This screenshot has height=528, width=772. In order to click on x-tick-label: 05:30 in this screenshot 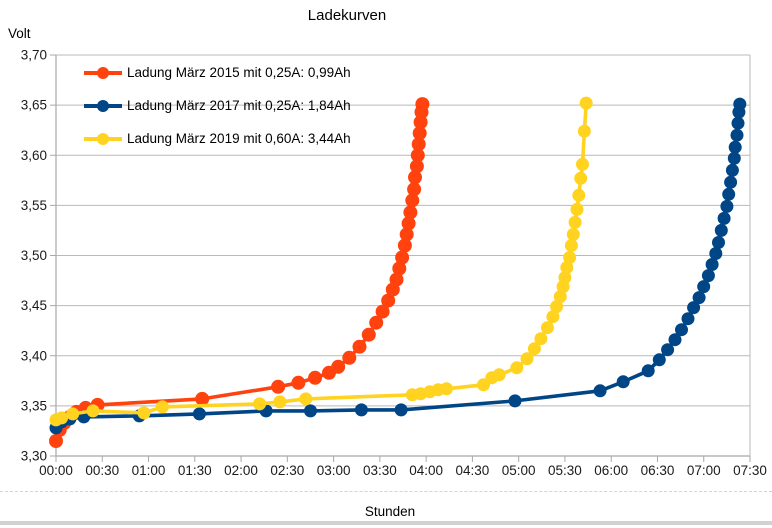, I will do `click(565, 470)`.